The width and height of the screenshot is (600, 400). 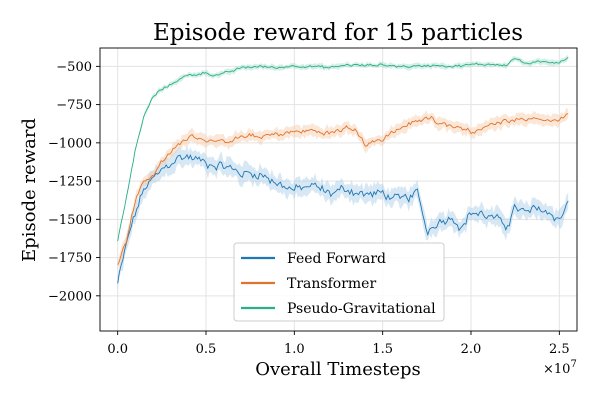 I want to click on x-tick-label: 2.0, so click(x=471, y=349).